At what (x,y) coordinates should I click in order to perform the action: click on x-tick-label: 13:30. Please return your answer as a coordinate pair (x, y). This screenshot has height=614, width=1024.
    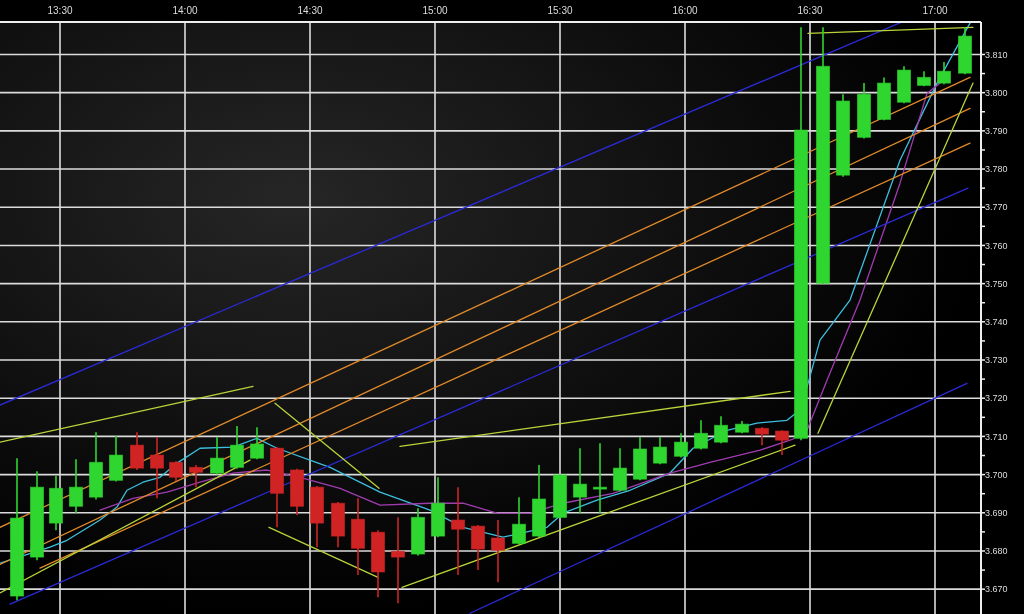
    Looking at the image, I should click on (60, 10).